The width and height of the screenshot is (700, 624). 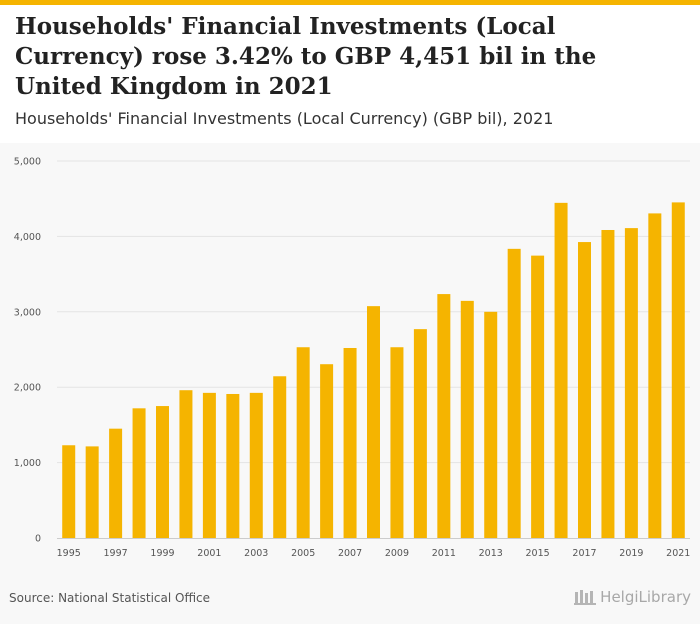 What do you see at coordinates (162, 553) in the screenshot?
I see `x-tick-label: 1999` at bounding box center [162, 553].